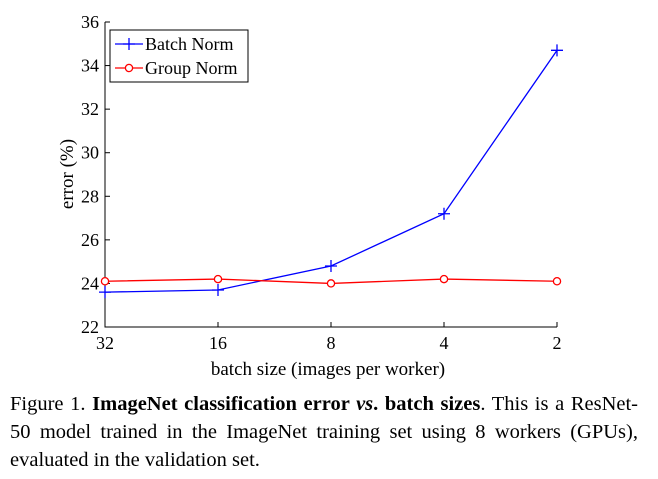 The height and width of the screenshot is (479, 658). Describe the element at coordinates (444, 343) in the screenshot. I see `x-tick-label: 4` at that location.